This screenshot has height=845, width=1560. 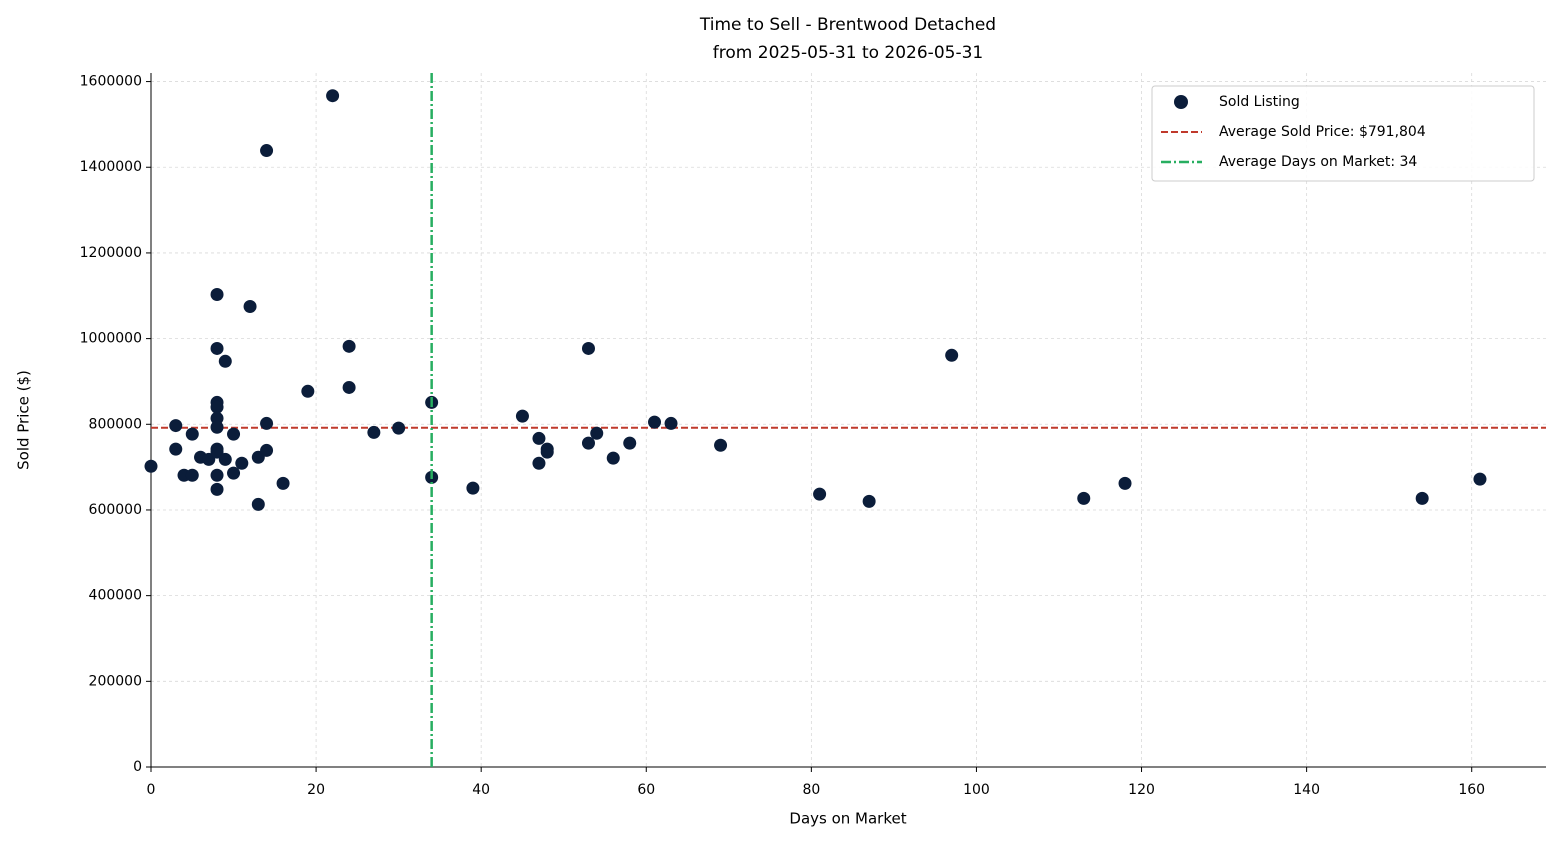 I want to click on y-tick-label: 200000, so click(x=115, y=681).